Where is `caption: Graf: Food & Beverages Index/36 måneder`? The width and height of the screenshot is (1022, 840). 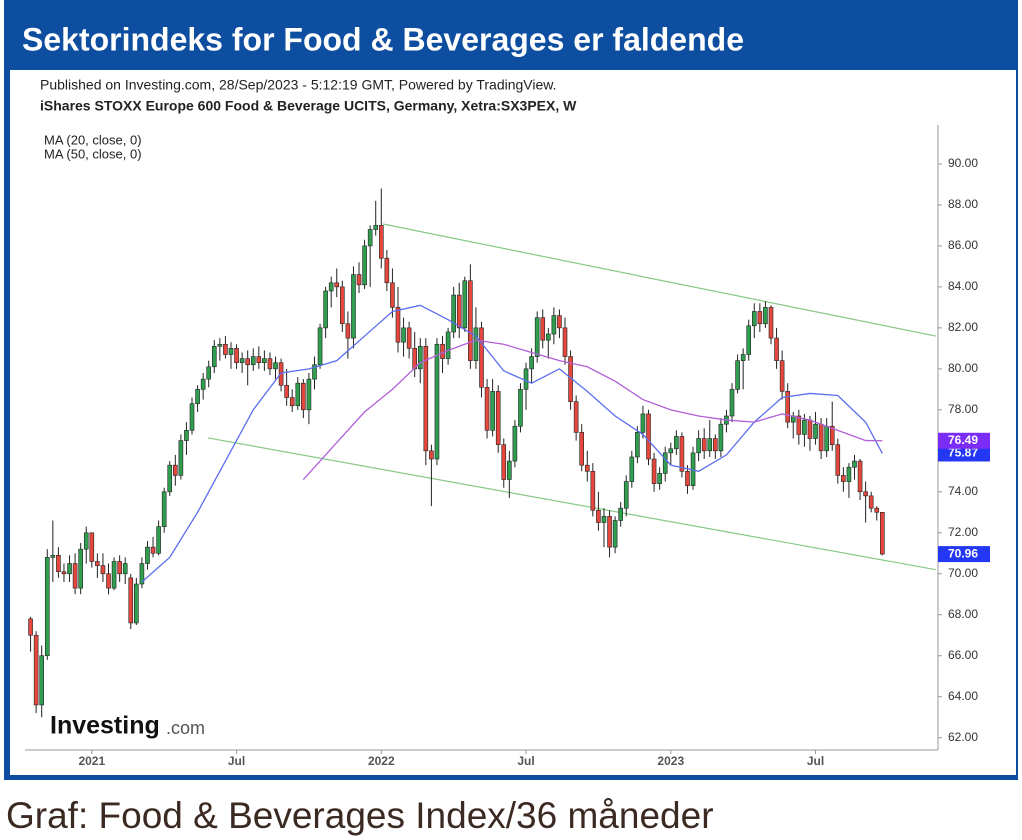
caption: Graf: Food & Beverages Index/36 måneder is located at coordinates (360, 815).